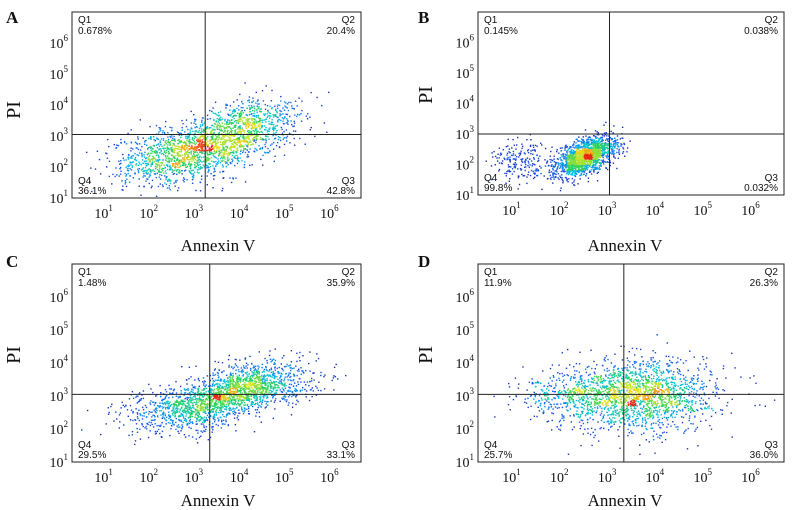  Describe the element at coordinates (59, 197) in the screenshot. I see `y-tick-label: 101` at that location.